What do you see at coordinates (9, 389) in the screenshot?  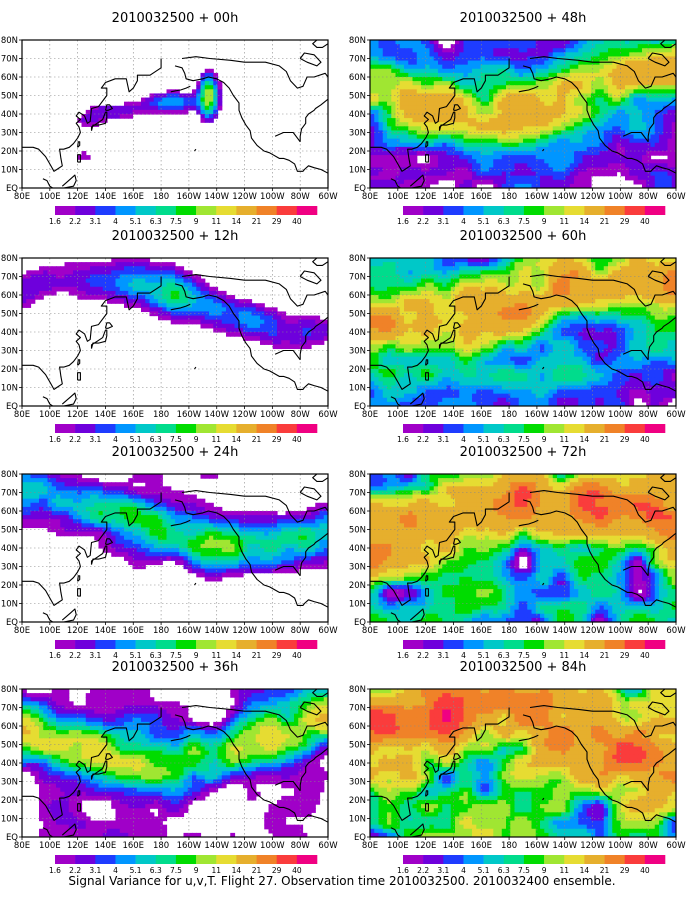 I see `lat-tick-label: 10N` at bounding box center [9, 389].